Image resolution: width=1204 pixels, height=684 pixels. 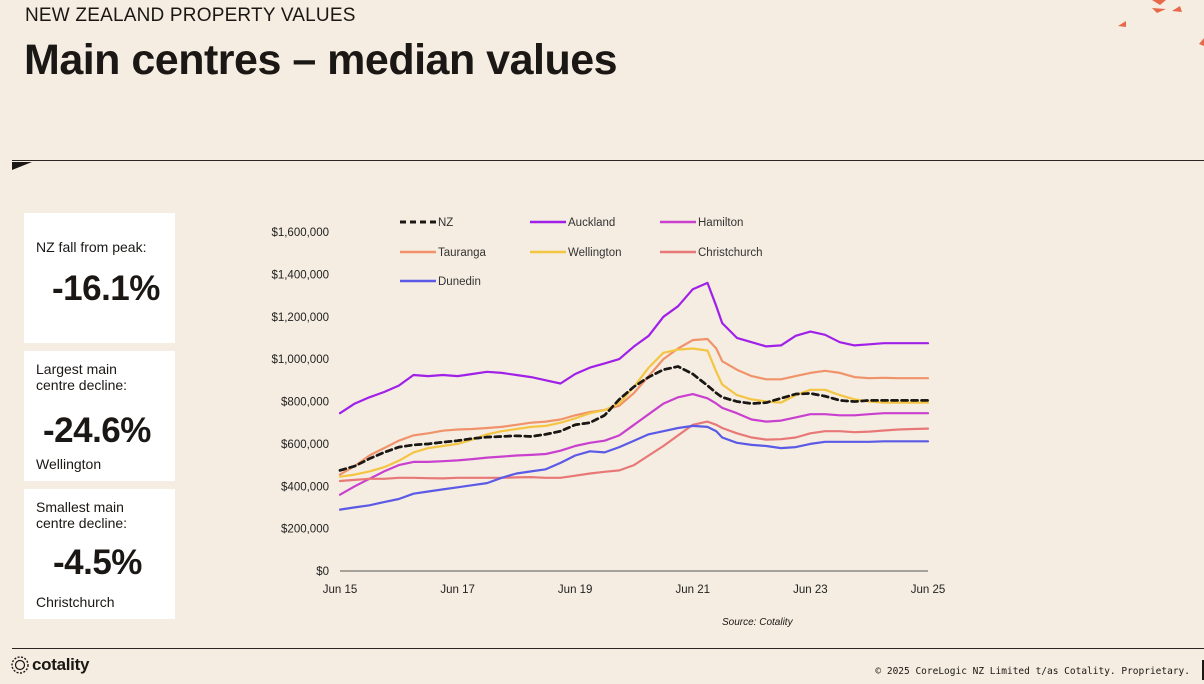 I want to click on y-tick-label: $1,600,000, so click(x=300, y=233).